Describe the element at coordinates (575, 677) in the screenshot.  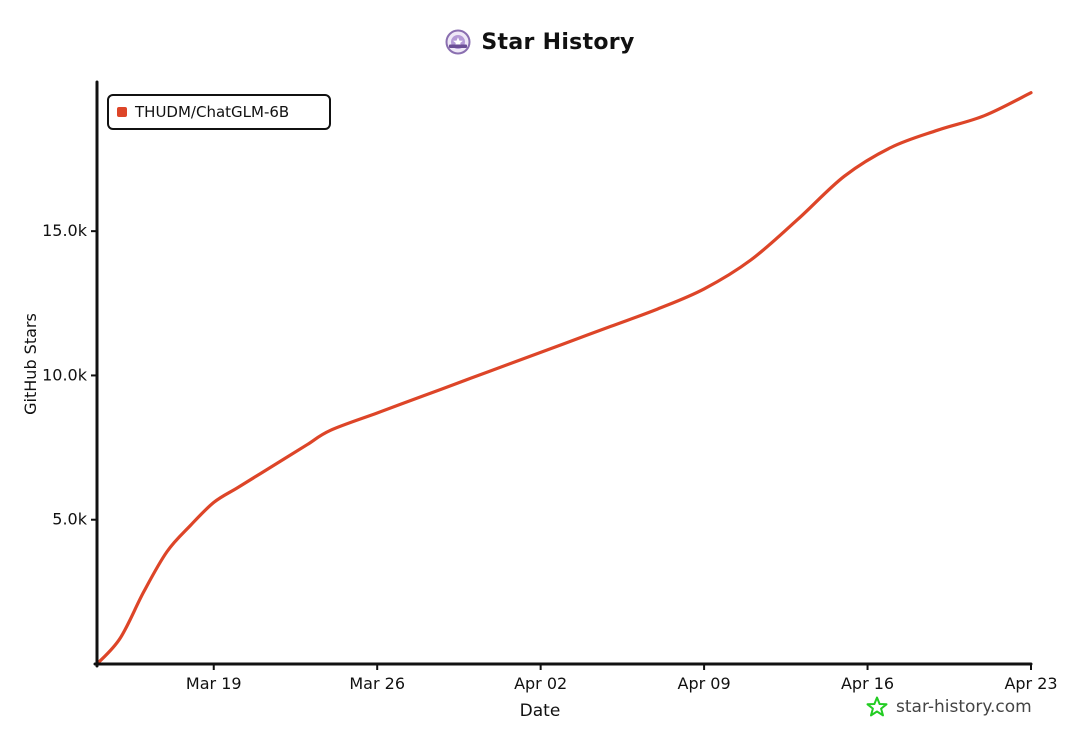
I see `x-axis: Mar 19 Mar 26 Apr 02 Apr 09 Apr 16 Apr 23` at that location.